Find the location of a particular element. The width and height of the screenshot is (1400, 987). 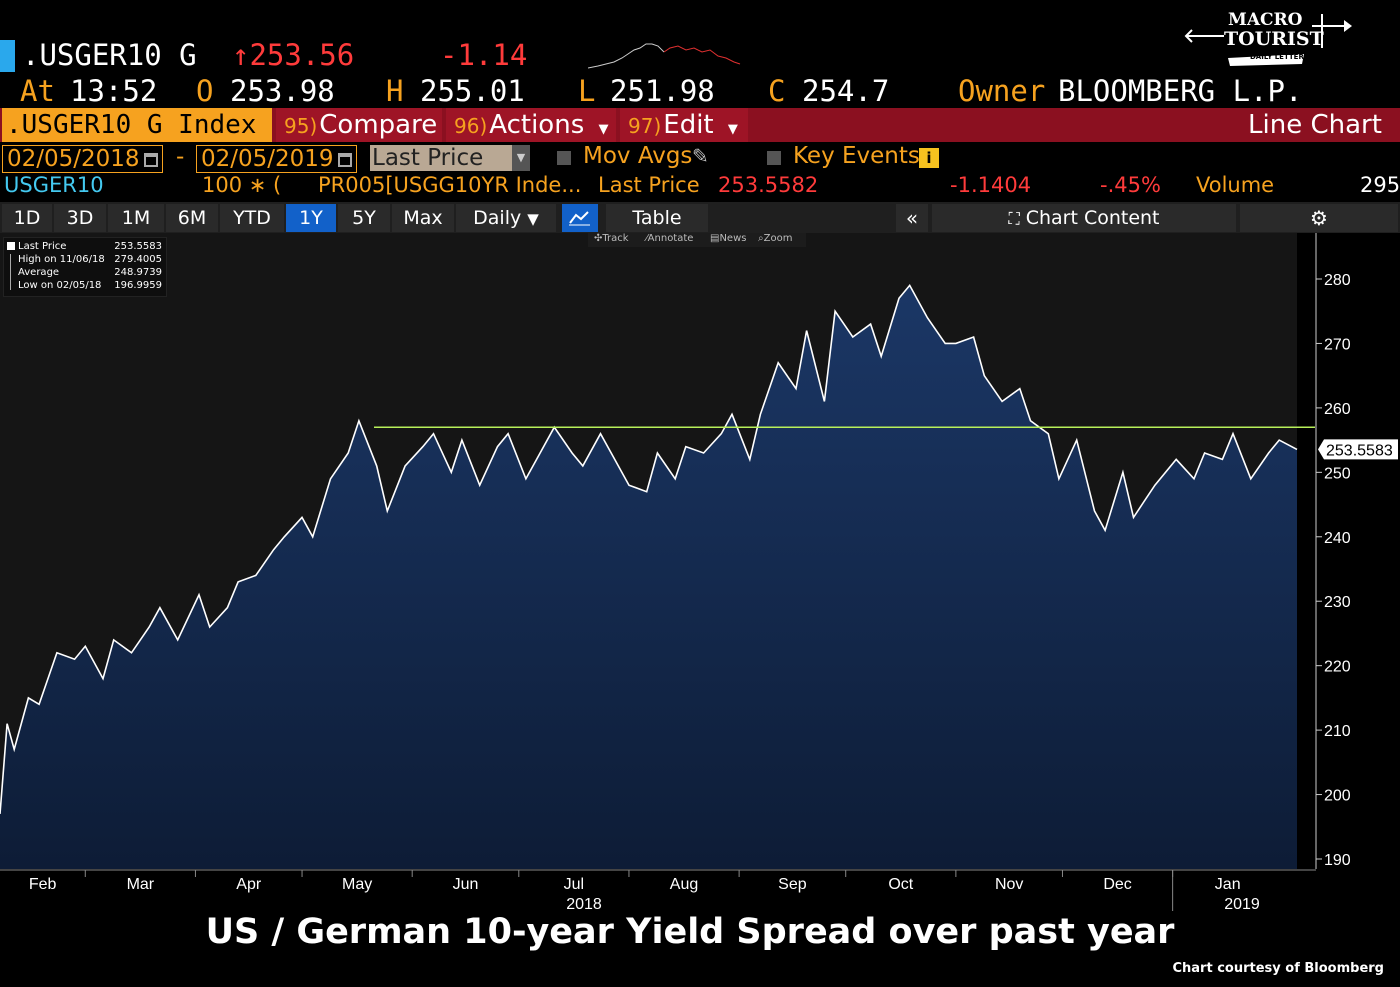

last-price-value: ↑253.56 is located at coordinates (293, 55).